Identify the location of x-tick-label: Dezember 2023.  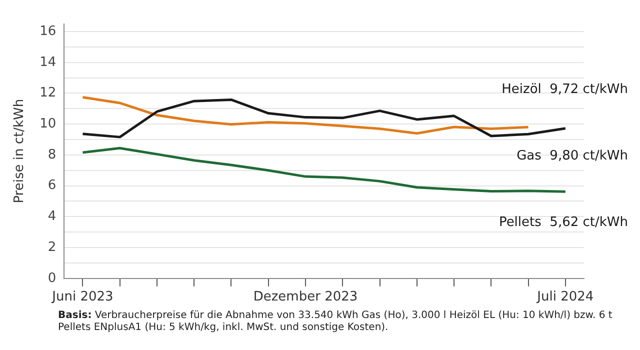
(305, 297).